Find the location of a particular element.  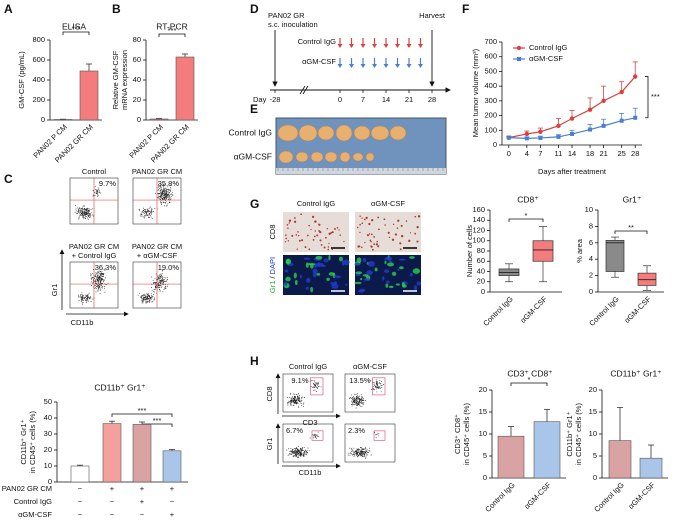

timeline-day: 28 is located at coordinates (432, 99).